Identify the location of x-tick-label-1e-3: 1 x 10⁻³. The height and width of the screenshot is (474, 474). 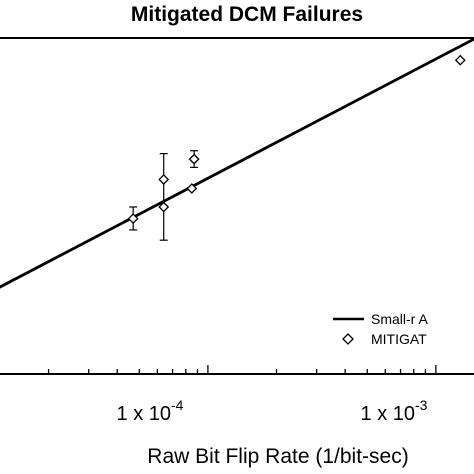
(394, 411).